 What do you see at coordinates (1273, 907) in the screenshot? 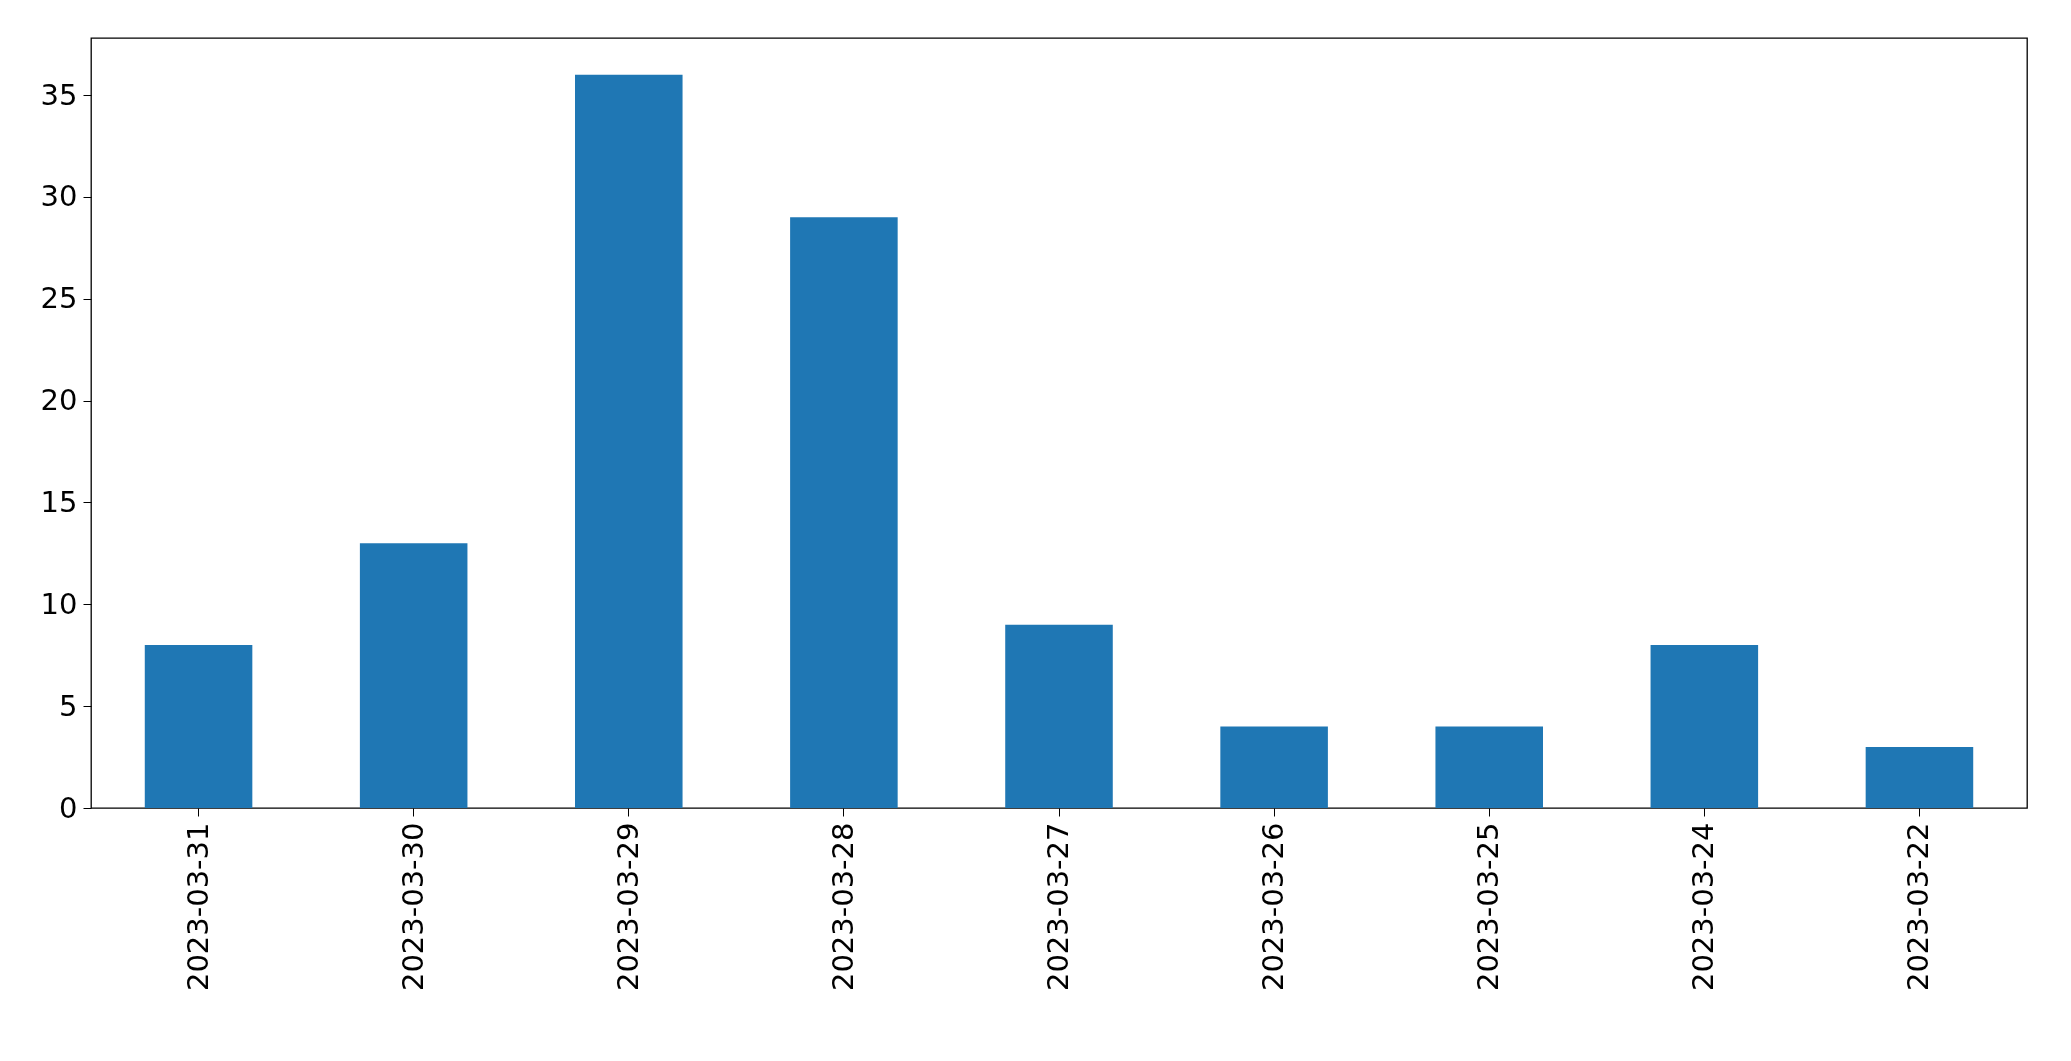
I see `x-tick-label: 2023-03-26` at bounding box center [1273, 907].